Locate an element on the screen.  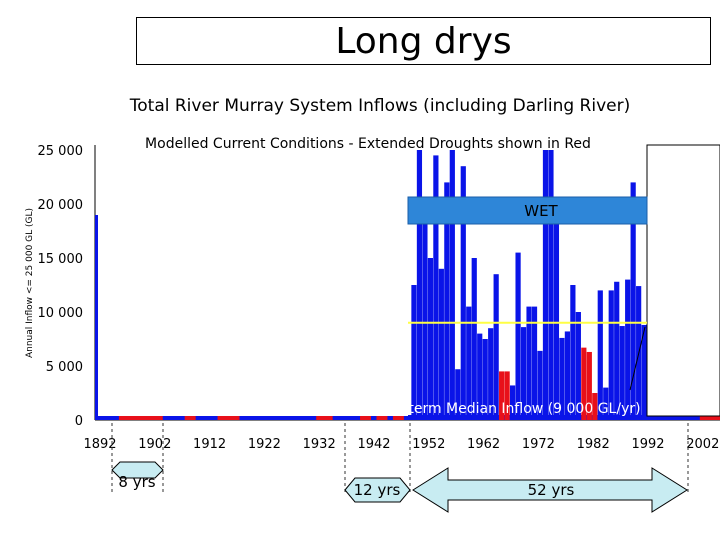
span-label: 52 yrs is located at coordinates (551, 490).